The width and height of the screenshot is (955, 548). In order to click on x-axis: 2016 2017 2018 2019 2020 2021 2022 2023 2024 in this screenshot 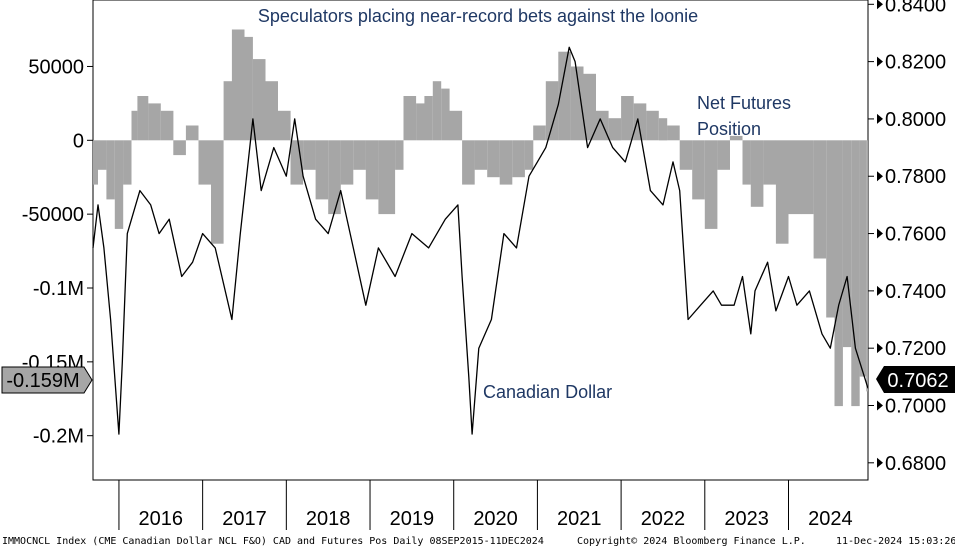, I will do `click(485, 505)`.